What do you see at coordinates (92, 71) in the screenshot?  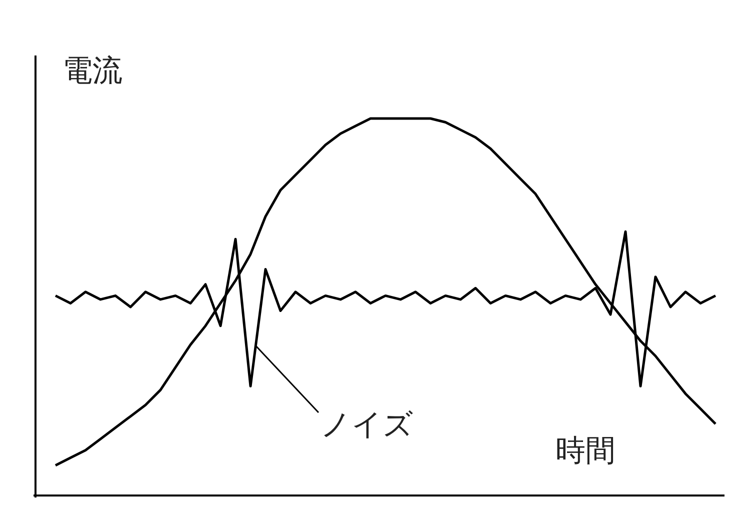 I see `y-axis-title: 電流` at bounding box center [92, 71].